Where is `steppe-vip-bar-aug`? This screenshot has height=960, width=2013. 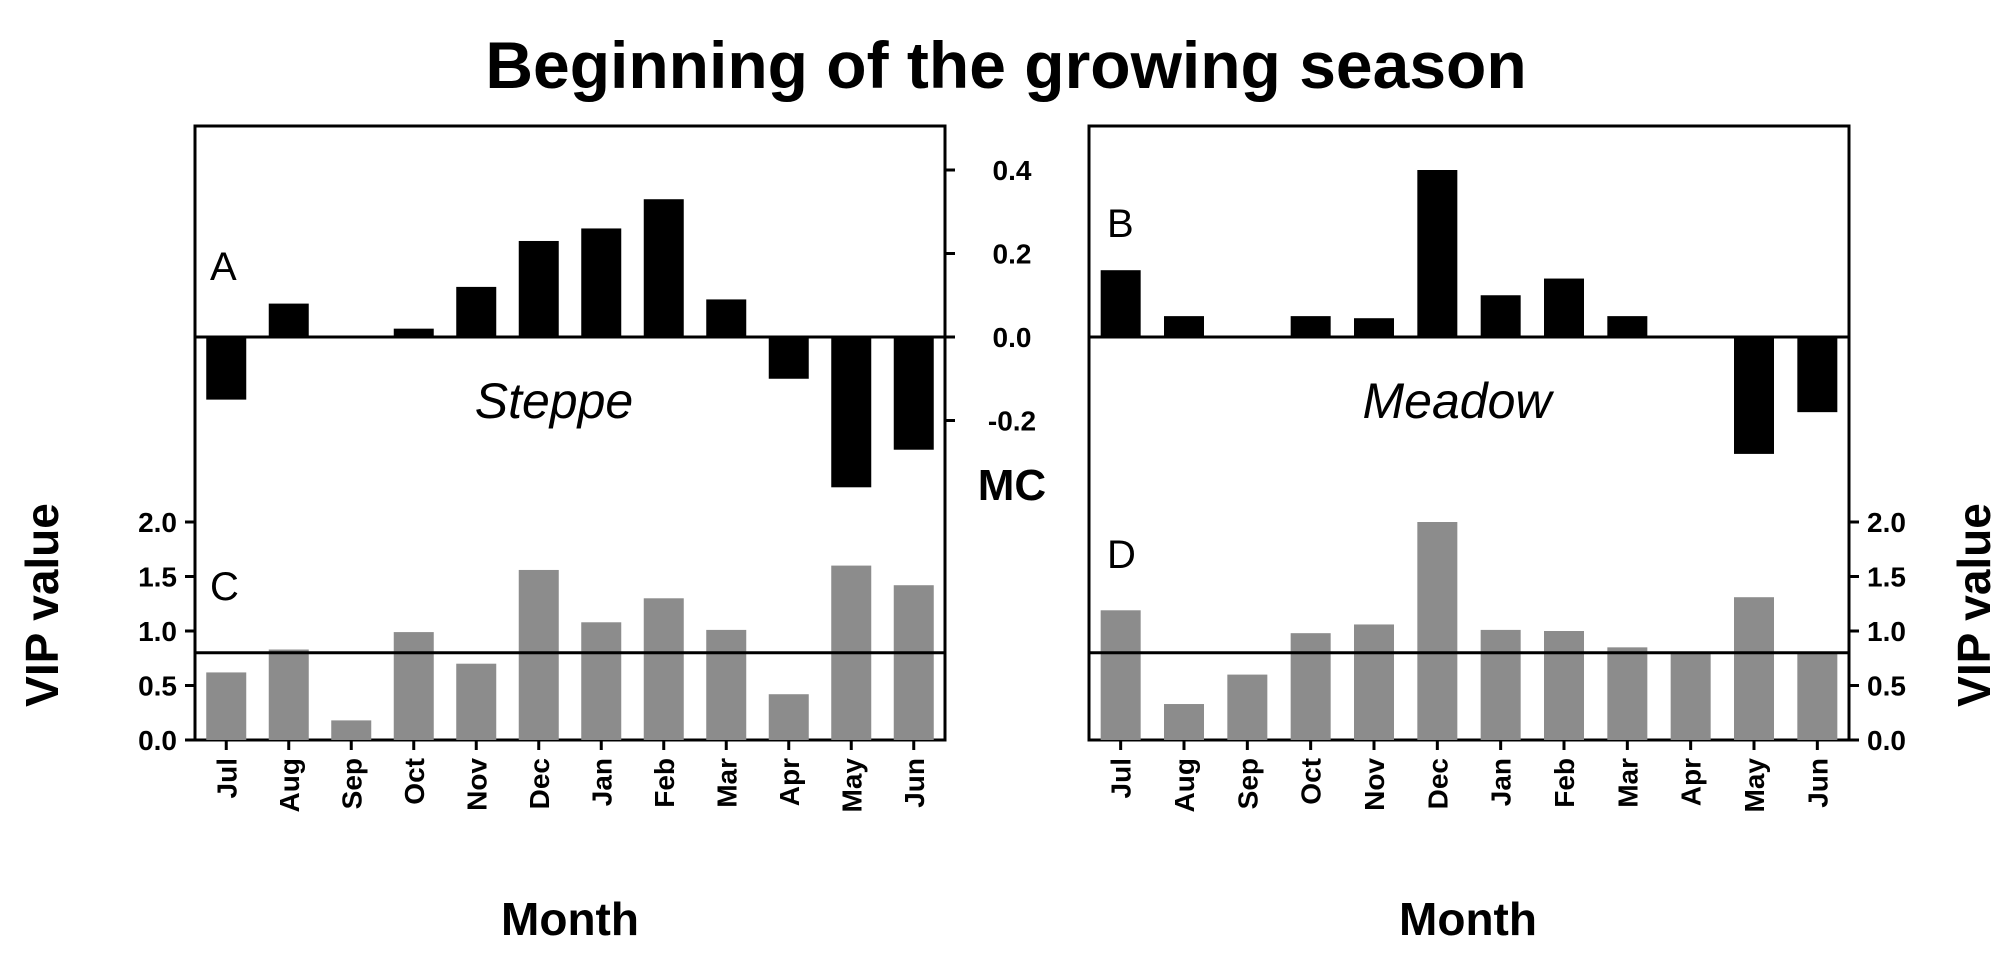 steppe-vip-bar-aug is located at coordinates (288, 694).